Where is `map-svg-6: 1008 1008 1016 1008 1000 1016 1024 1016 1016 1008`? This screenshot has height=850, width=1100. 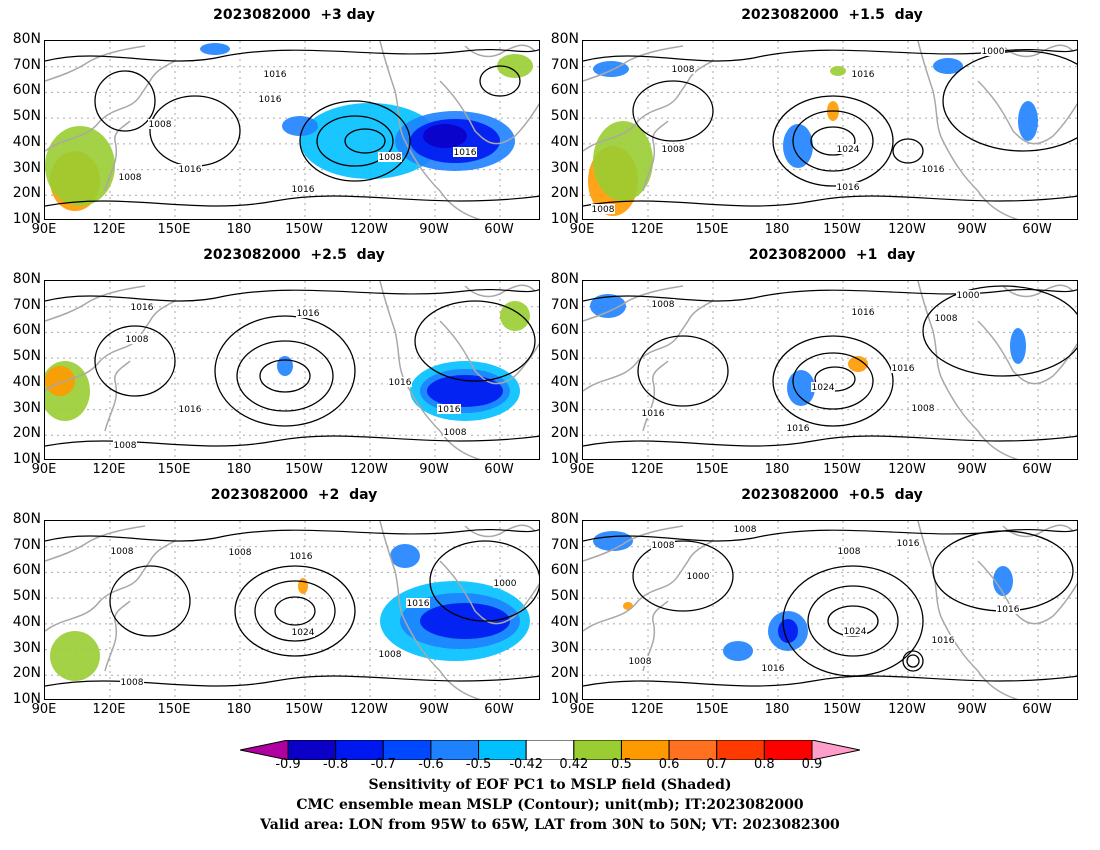 map-svg-6: 1008 1008 1016 1008 1000 1016 1024 1016 1016 1008 is located at coordinates (830, 610).